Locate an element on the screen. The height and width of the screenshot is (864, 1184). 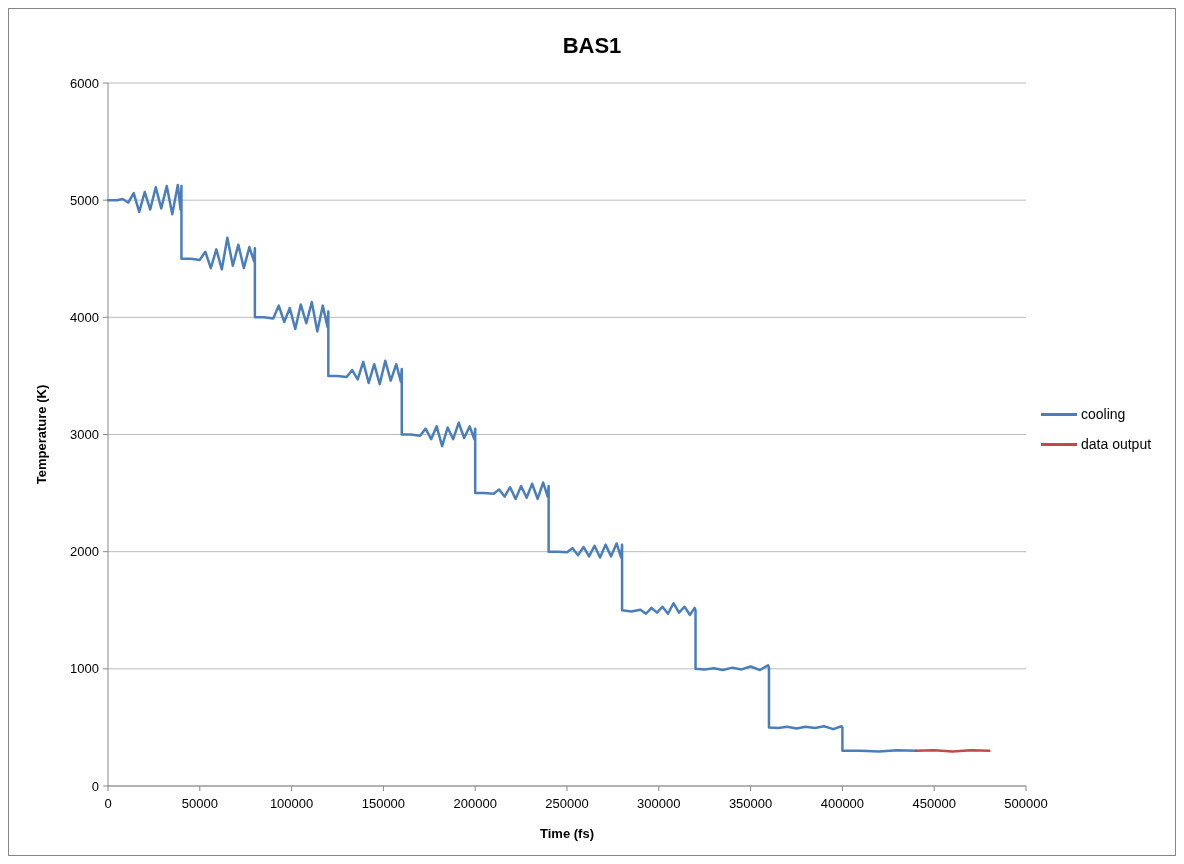
x-tick-label: 150000 is located at coordinates (383, 803).